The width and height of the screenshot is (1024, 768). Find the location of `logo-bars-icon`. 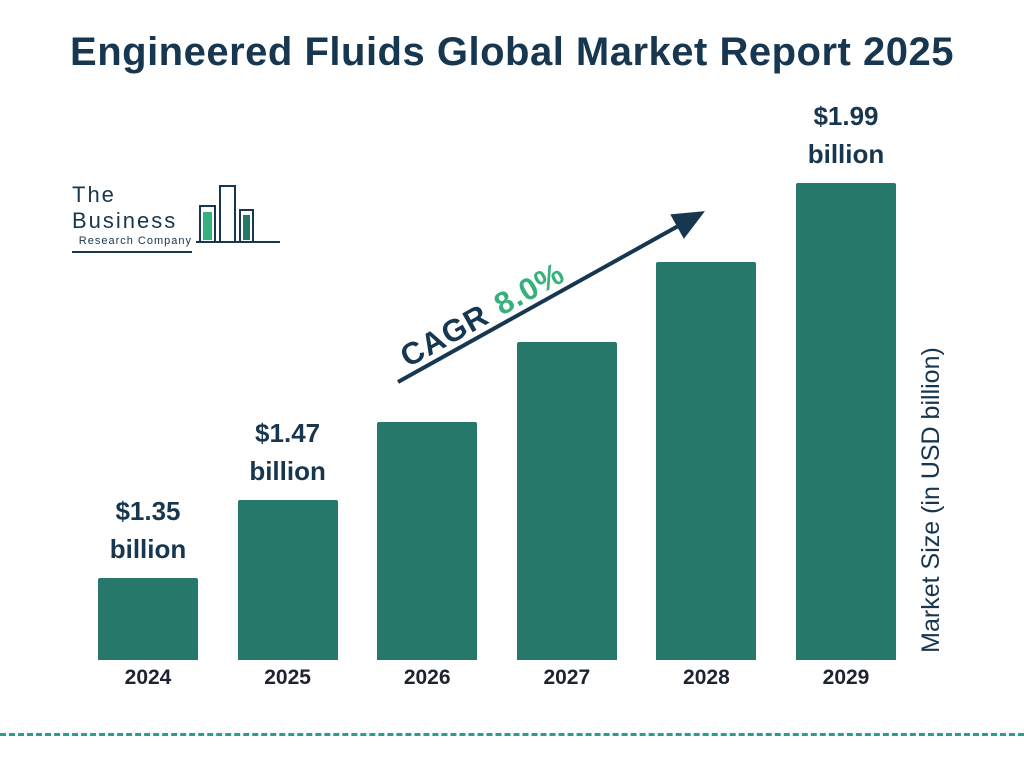

logo-bars-icon is located at coordinates (239, 217).